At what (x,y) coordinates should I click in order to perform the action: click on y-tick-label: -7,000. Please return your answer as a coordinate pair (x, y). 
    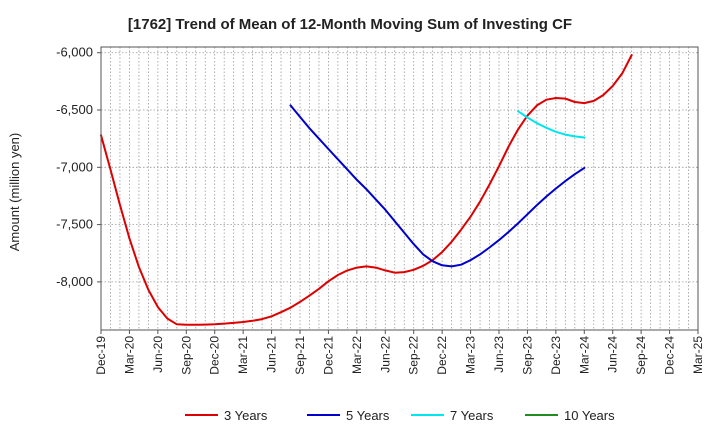
    Looking at the image, I should click on (74, 166).